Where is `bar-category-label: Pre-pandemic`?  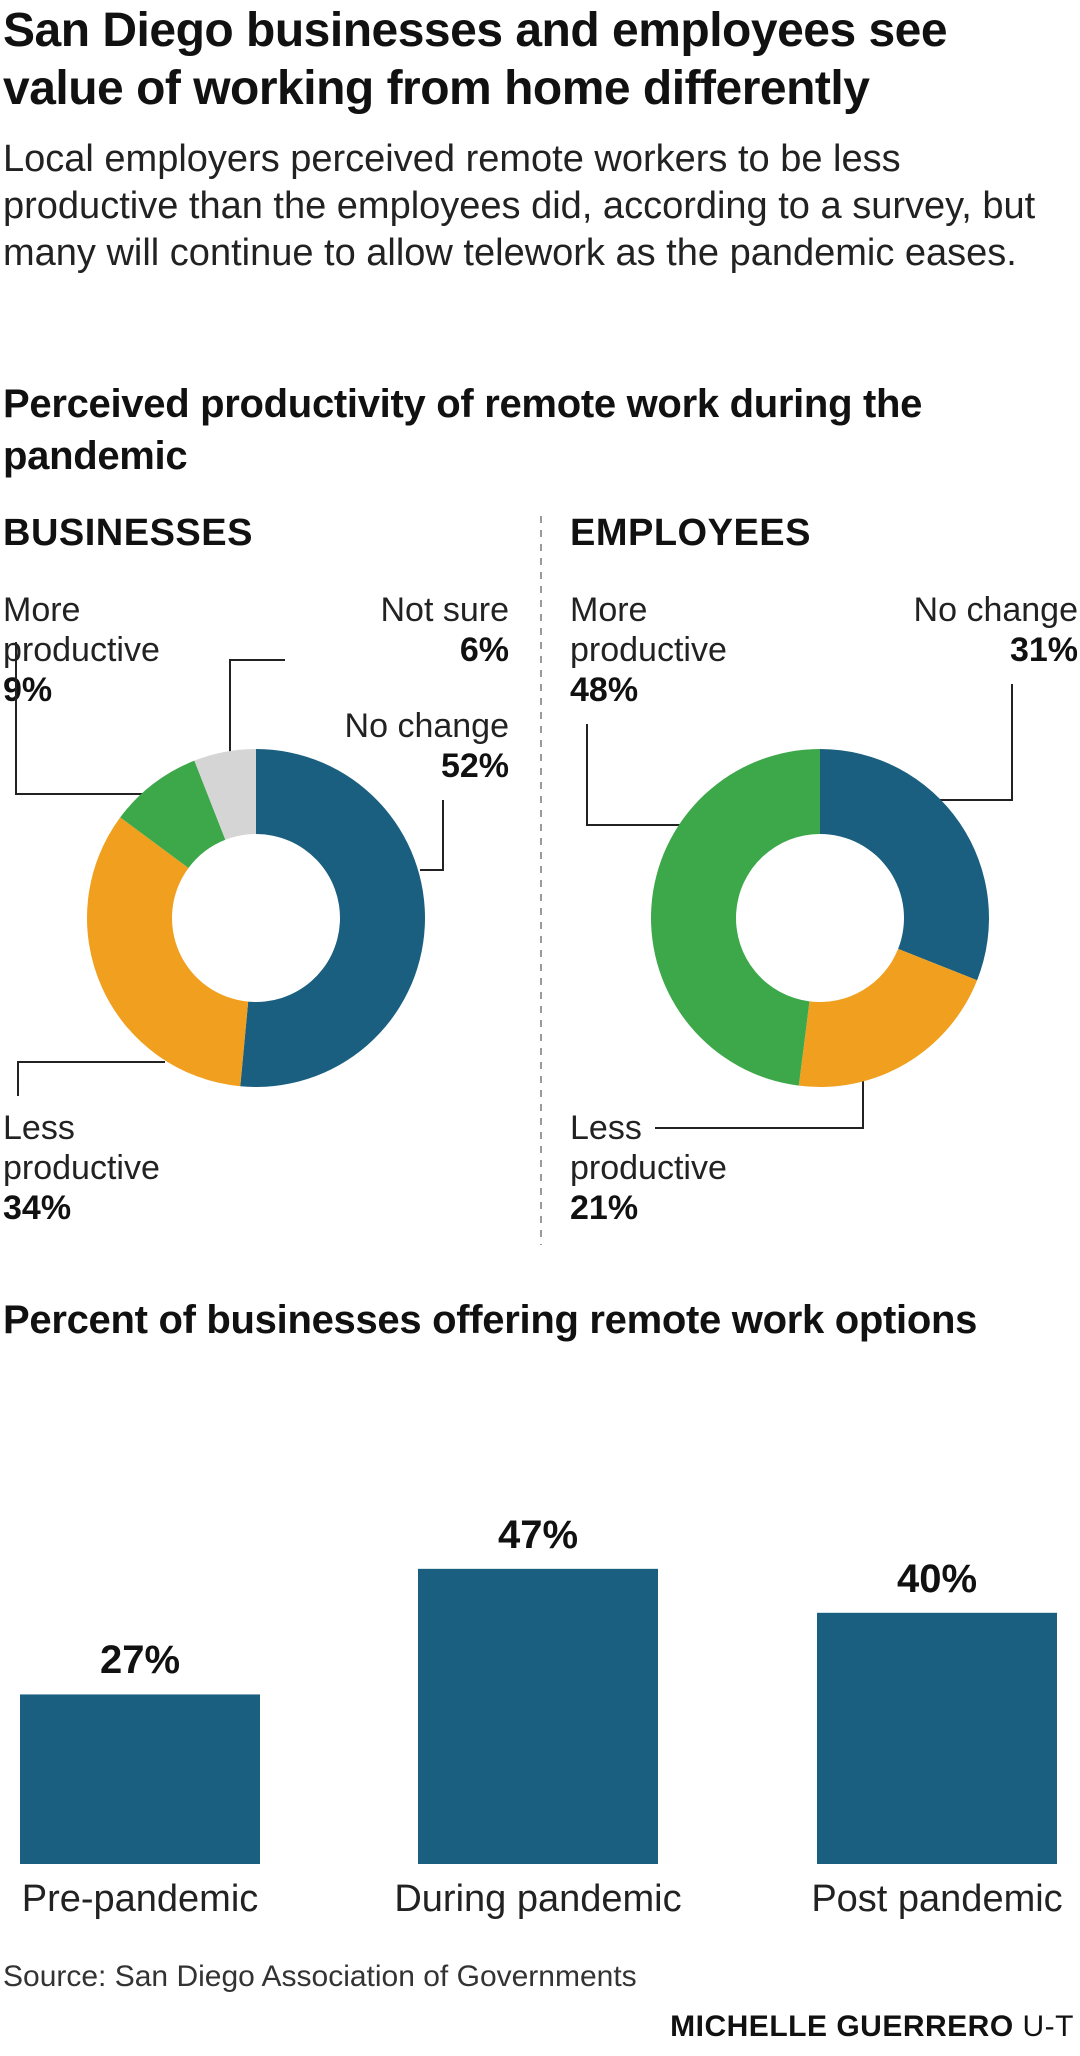 bar-category-label: Pre-pandemic is located at coordinates (140, 1899).